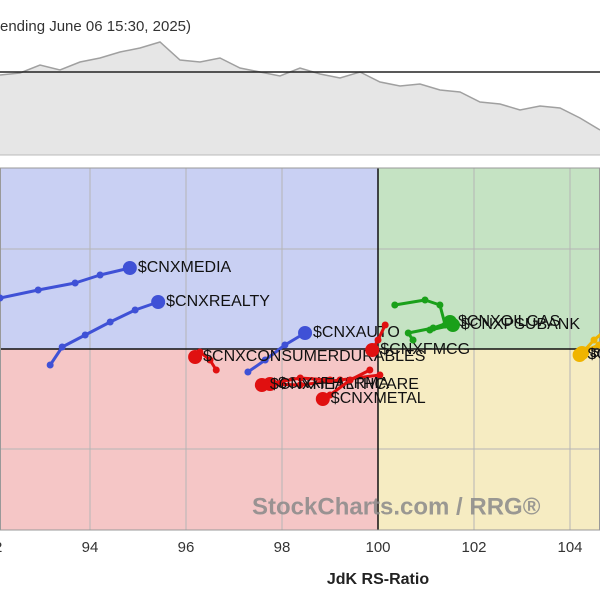 The image size is (600, 600). Describe the element at coordinates (509, 321) in the screenshot. I see `series-label: $CNXOILGAS` at that location.